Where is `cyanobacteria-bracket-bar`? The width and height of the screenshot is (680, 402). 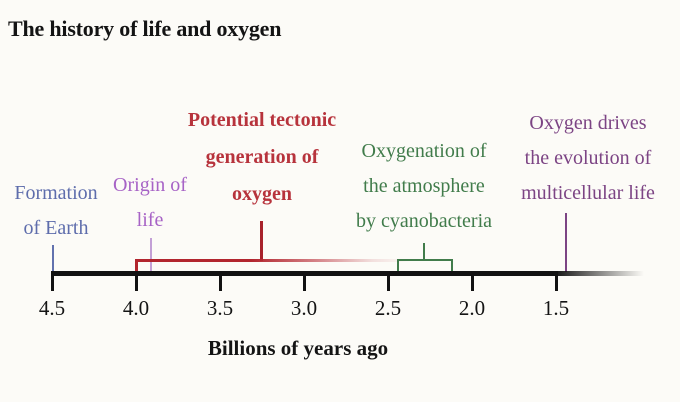
cyanobacteria-bracket-bar is located at coordinates (425, 260).